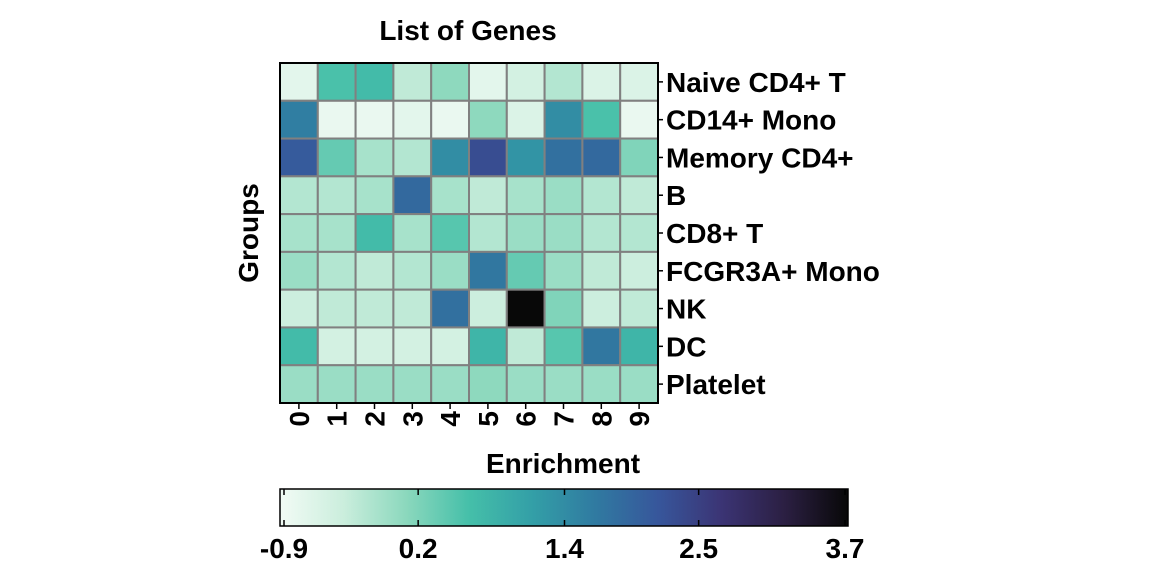  I want to click on colorbar-tick-label: 2.5, so click(698, 548).